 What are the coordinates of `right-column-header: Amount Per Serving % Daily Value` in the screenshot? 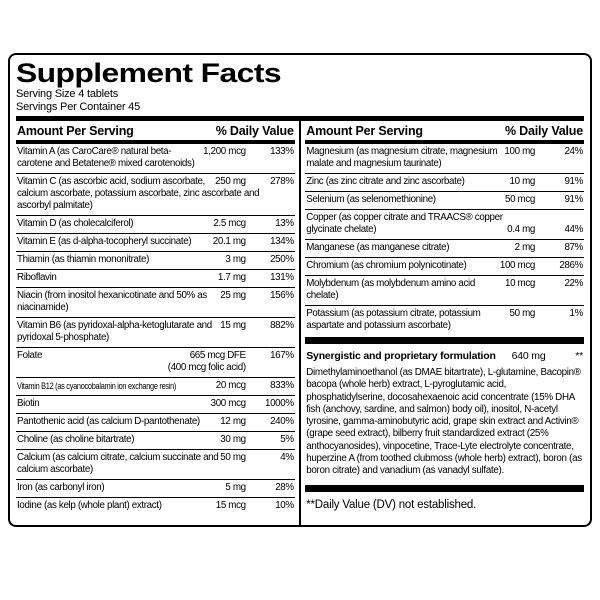 It's located at (444, 130).